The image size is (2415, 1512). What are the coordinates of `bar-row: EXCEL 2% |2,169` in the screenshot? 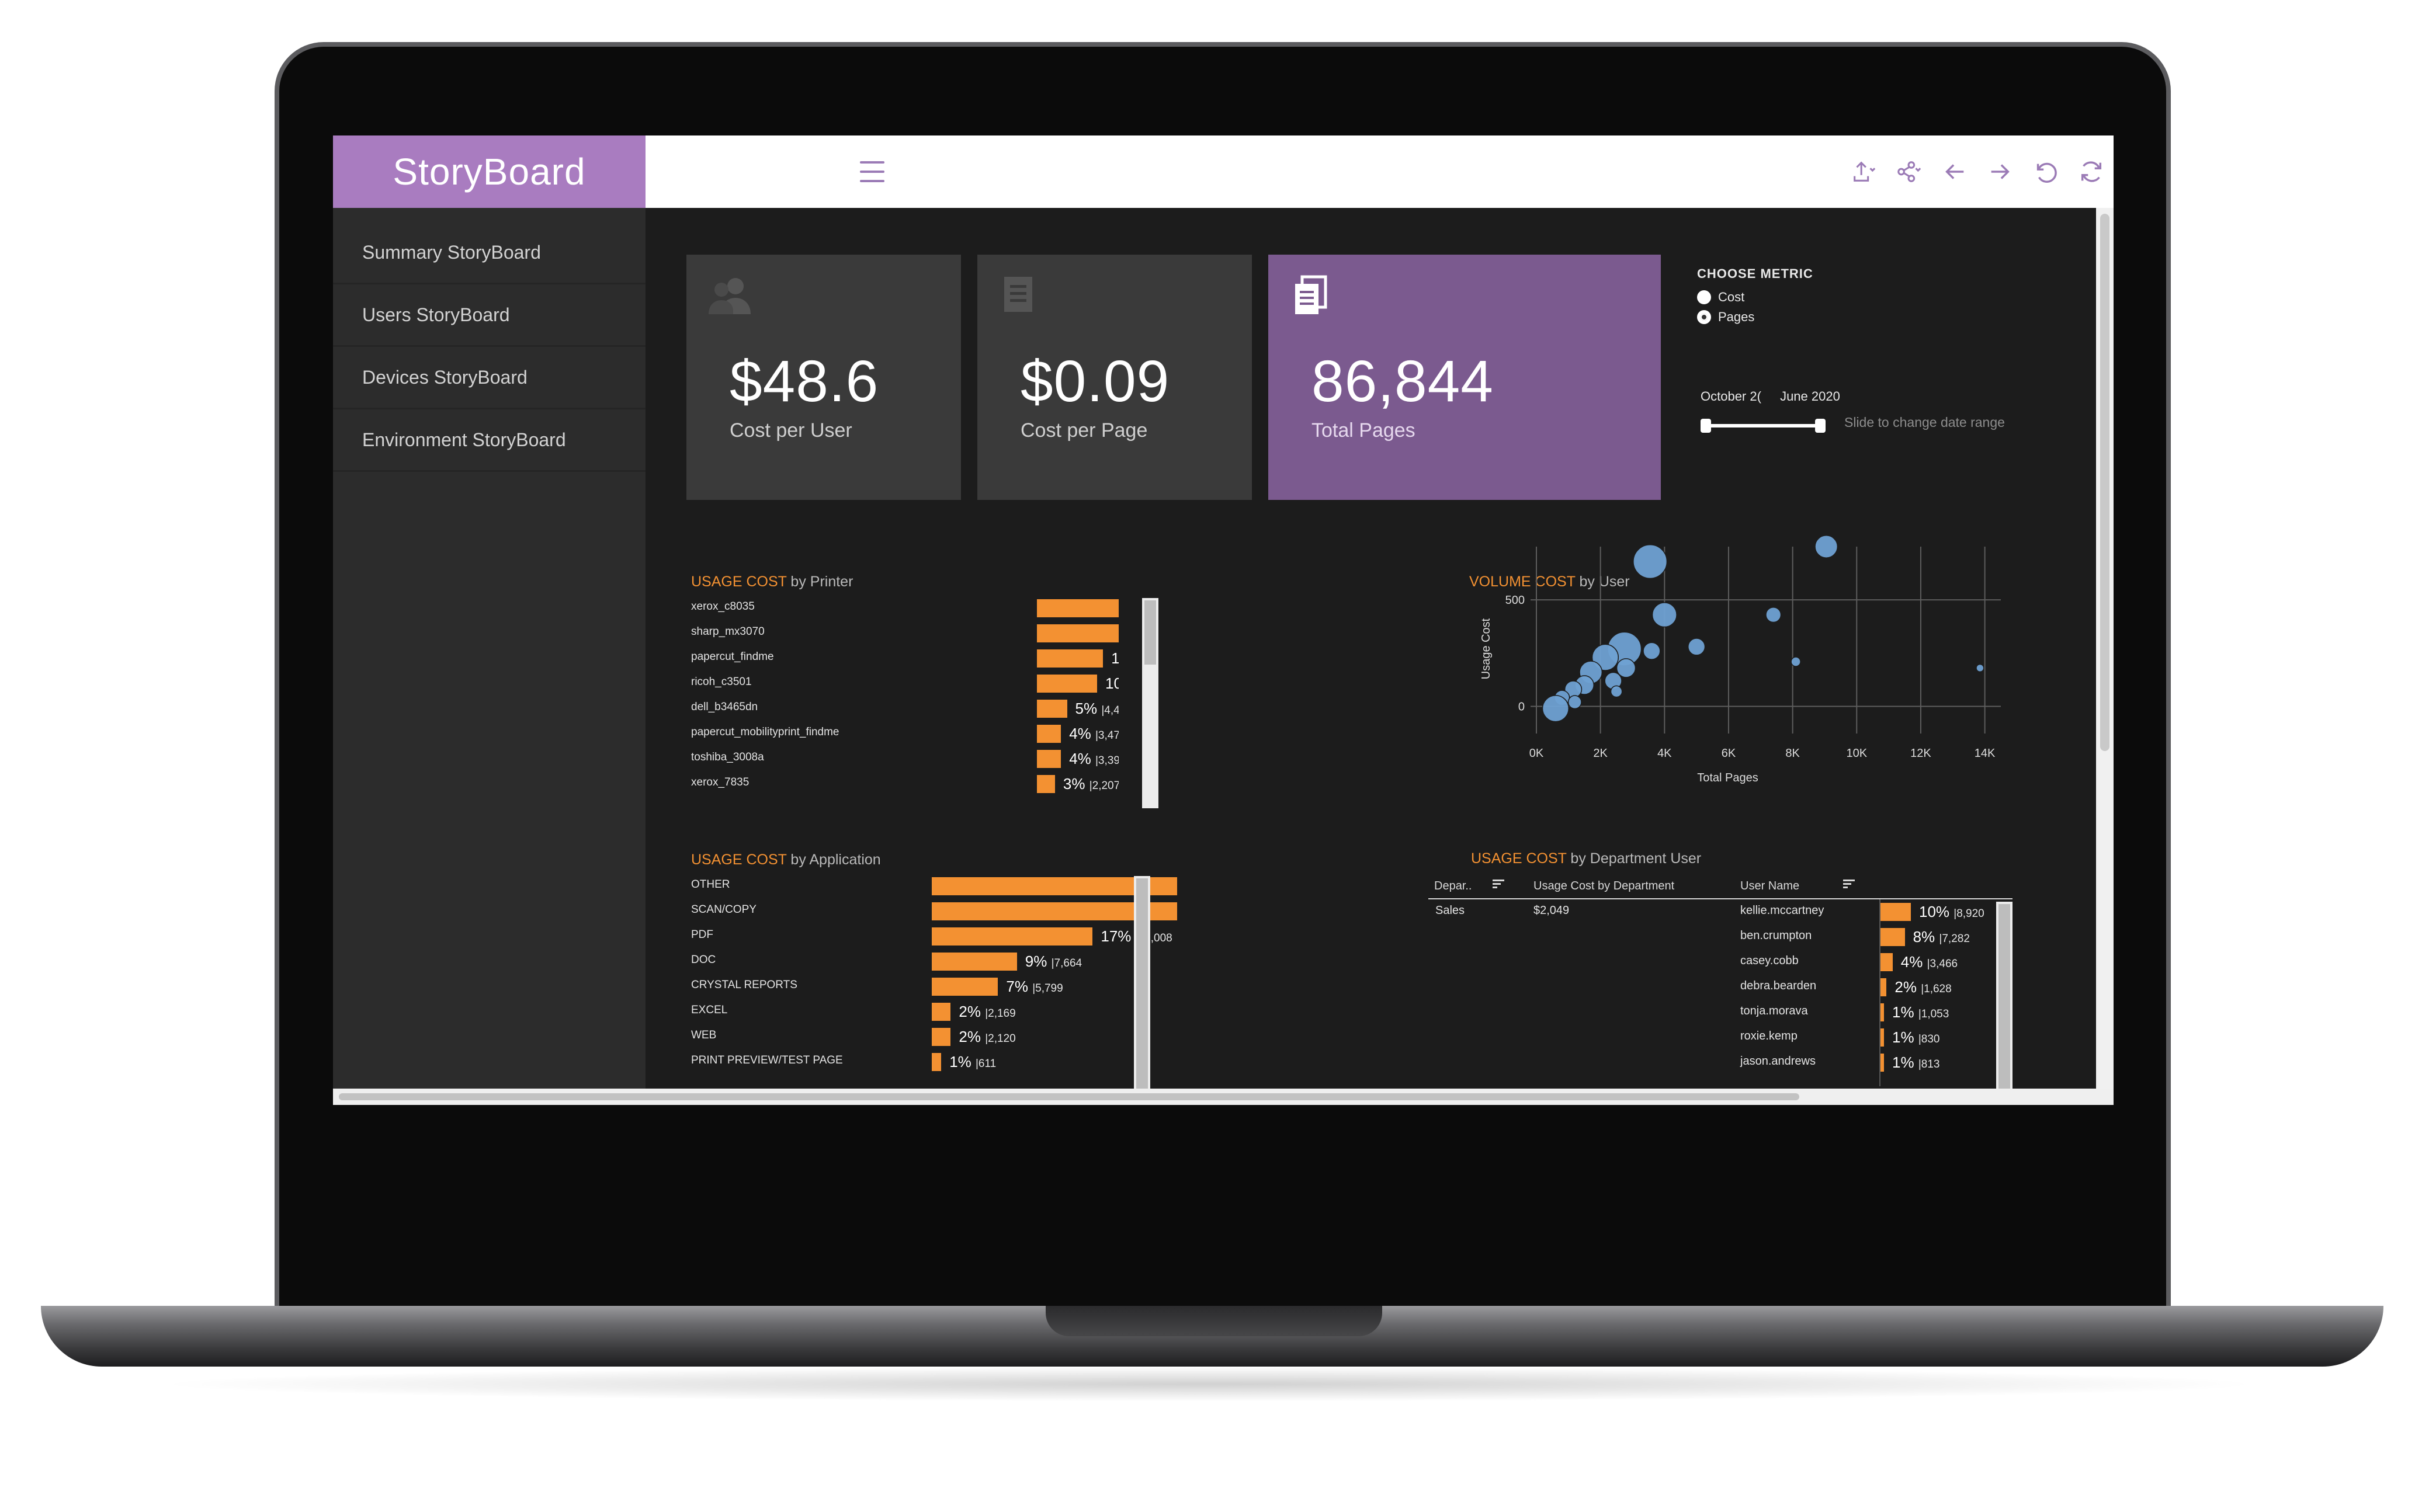 It's located at (931, 1011).